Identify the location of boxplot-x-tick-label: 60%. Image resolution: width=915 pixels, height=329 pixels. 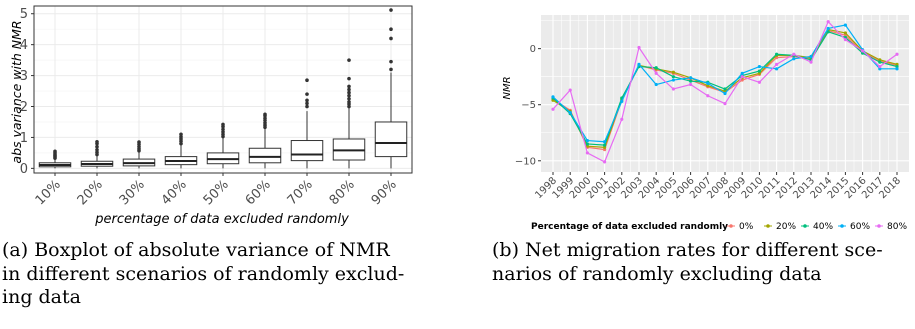
(258, 192).